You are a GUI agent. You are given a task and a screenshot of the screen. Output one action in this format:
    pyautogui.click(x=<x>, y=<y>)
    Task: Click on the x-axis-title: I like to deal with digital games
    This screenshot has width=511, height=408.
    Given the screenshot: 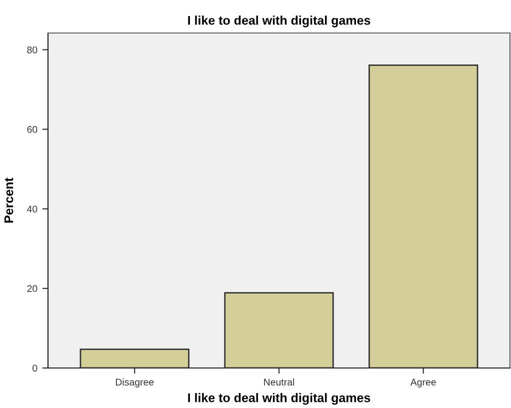 What is the action you would take?
    pyautogui.click(x=279, y=399)
    